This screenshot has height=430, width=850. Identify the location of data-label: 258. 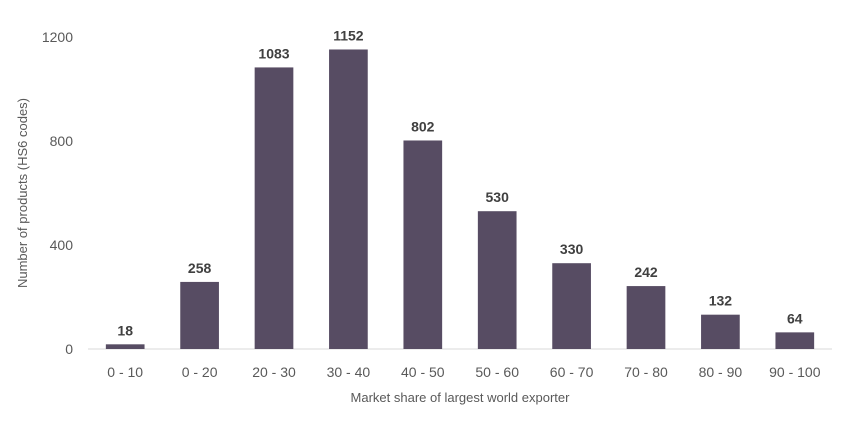
(200, 268).